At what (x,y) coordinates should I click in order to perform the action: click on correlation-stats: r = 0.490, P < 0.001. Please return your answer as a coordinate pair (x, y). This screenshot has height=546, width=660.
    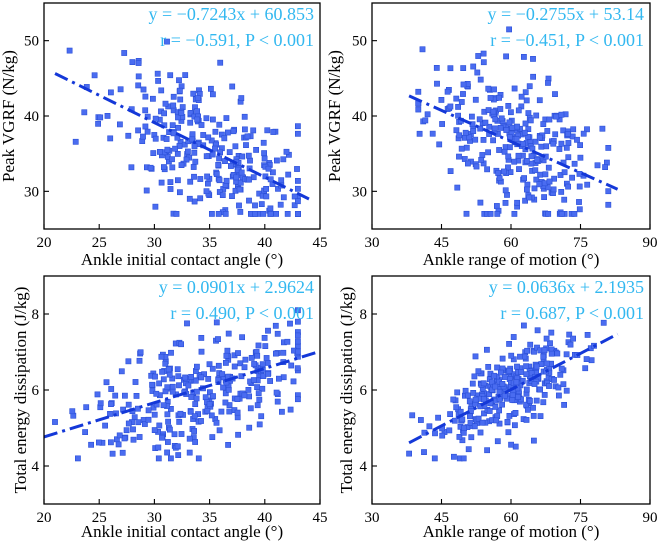
    Looking at the image, I should click on (242, 313).